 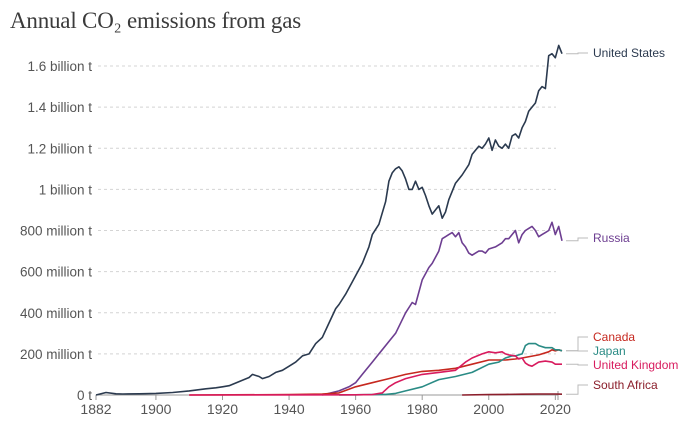 What do you see at coordinates (611, 238) in the screenshot?
I see `series-label-russia: Russia` at bounding box center [611, 238].